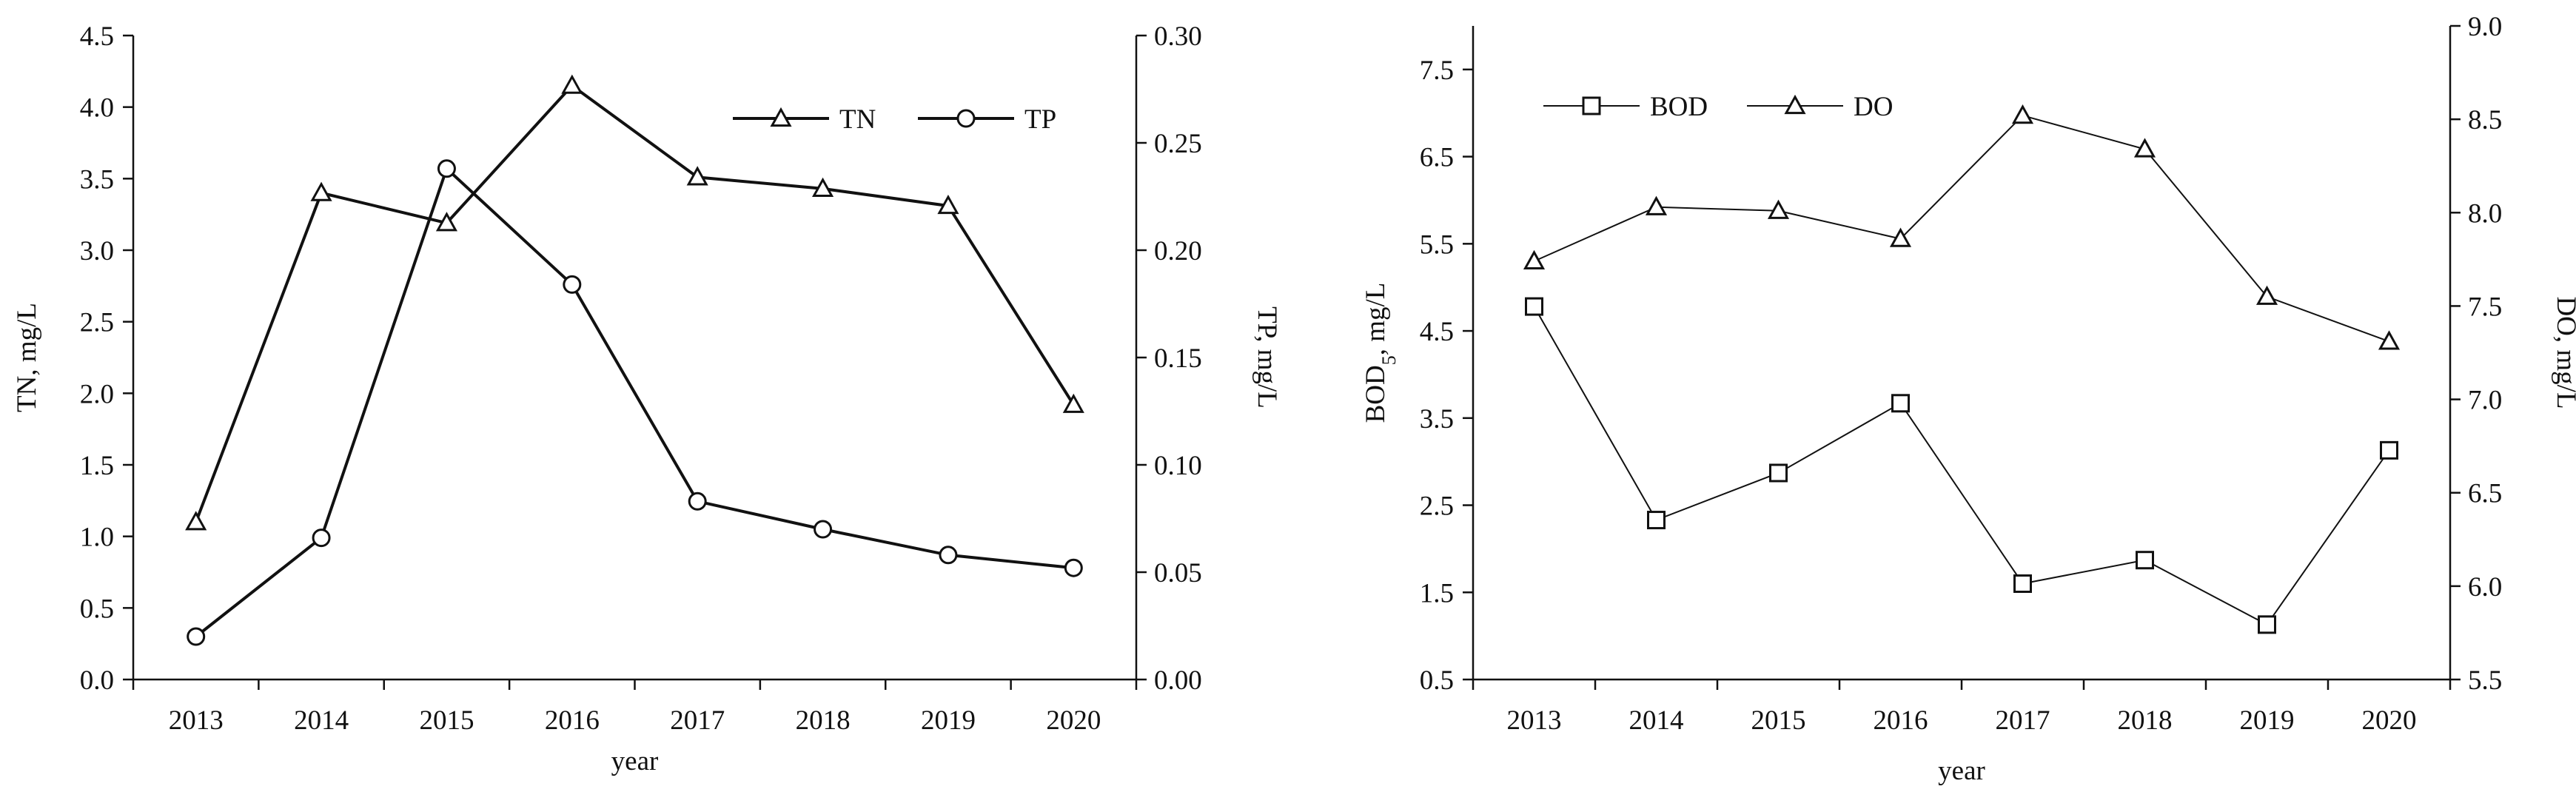 The image size is (2576, 812). I want to click on y-right-tick-label: 7.5, so click(2485, 307).